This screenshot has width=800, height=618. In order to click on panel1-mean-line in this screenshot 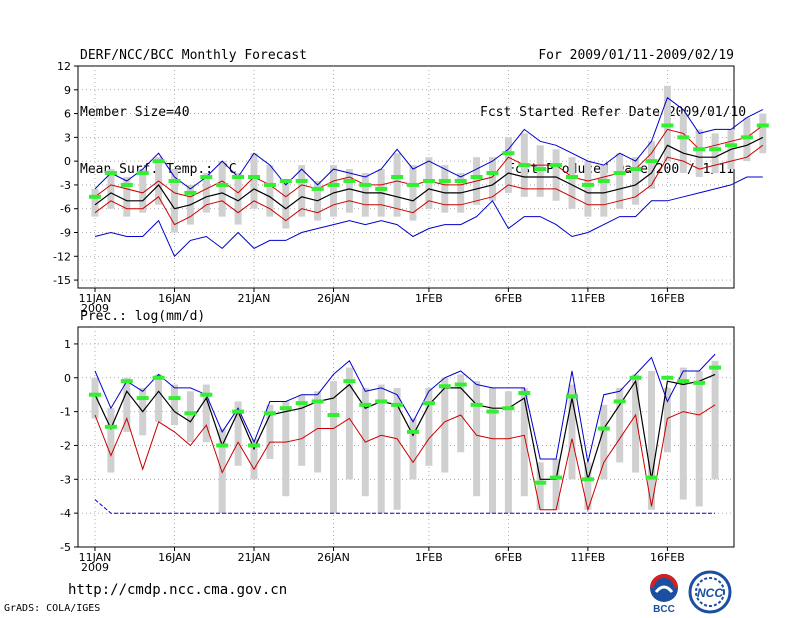, I will do `click(429, 173)`.